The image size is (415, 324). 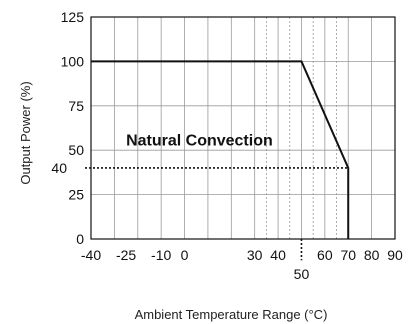 What do you see at coordinates (185, 255) in the screenshot?
I see `x-tick-label: 0` at bounding box center [185, 255].